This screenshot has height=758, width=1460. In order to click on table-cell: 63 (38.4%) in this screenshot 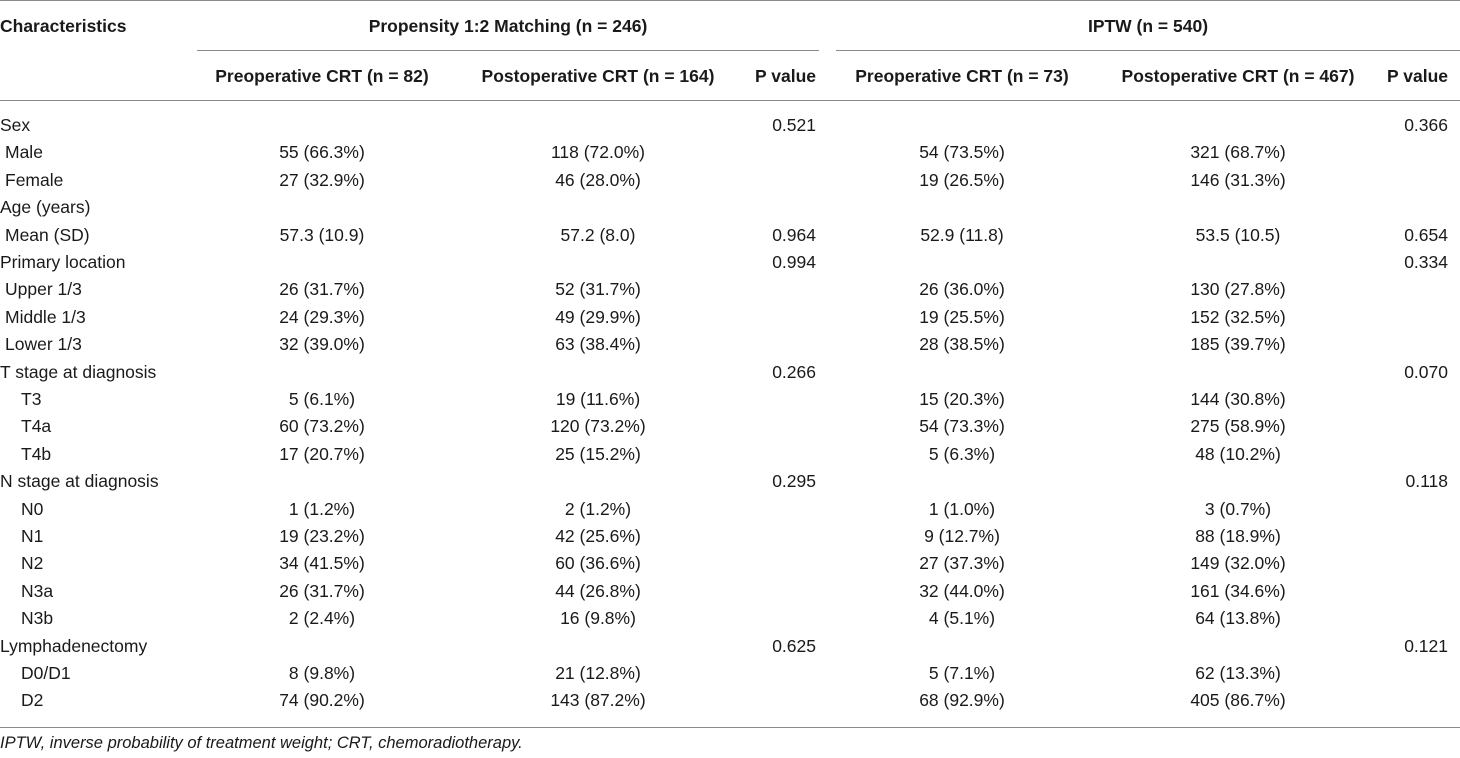, I will do `click(598, 344)`.